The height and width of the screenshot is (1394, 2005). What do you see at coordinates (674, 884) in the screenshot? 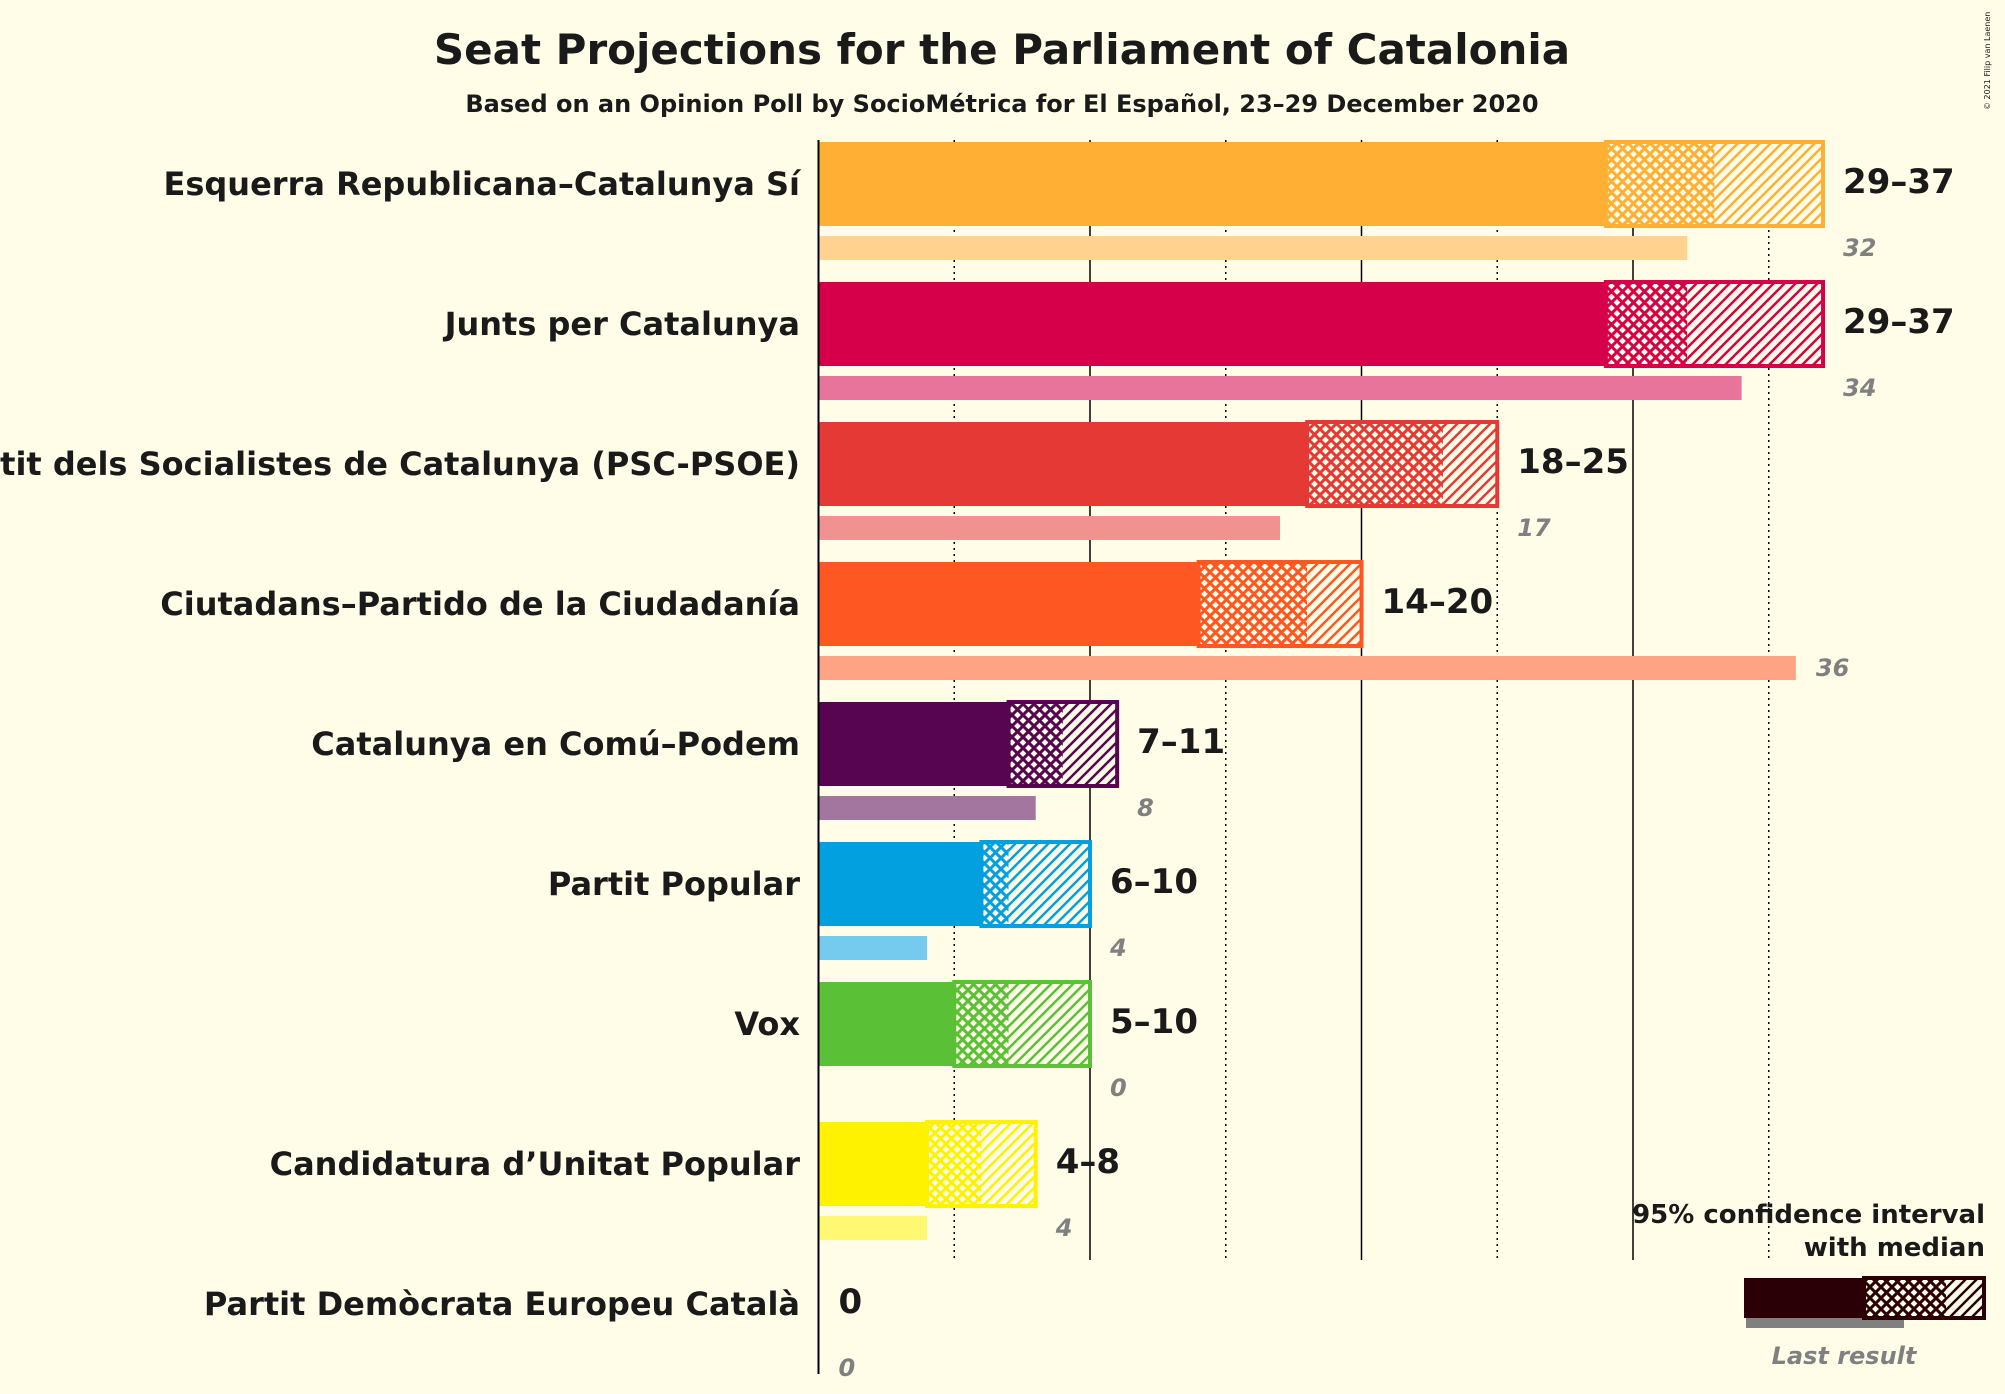
I see `party-label: Partit Popular` at bounding box center [674, 884].